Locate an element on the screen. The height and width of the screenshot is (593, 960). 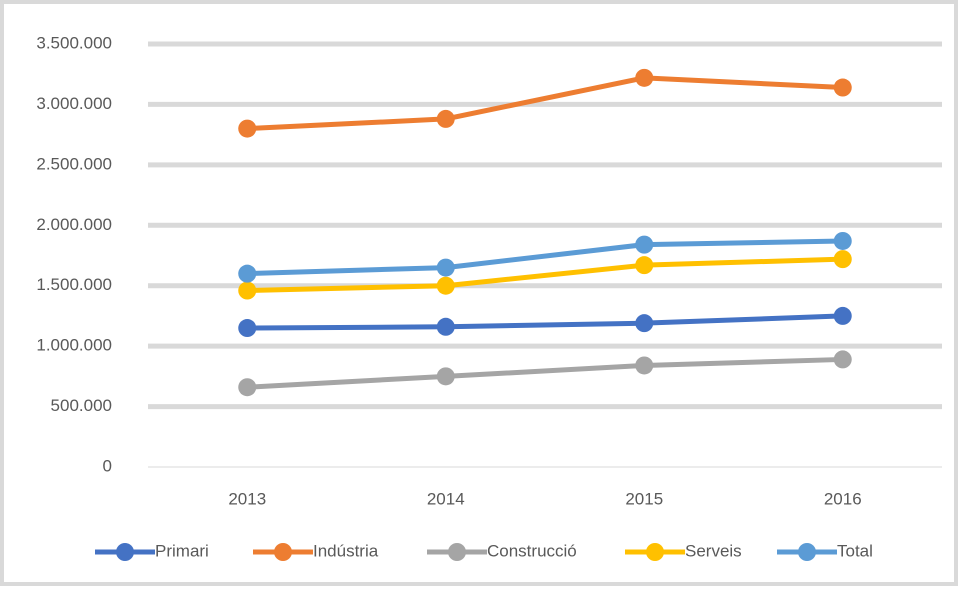
x-tick-label: 2013 is located at coordinates (247, 498).